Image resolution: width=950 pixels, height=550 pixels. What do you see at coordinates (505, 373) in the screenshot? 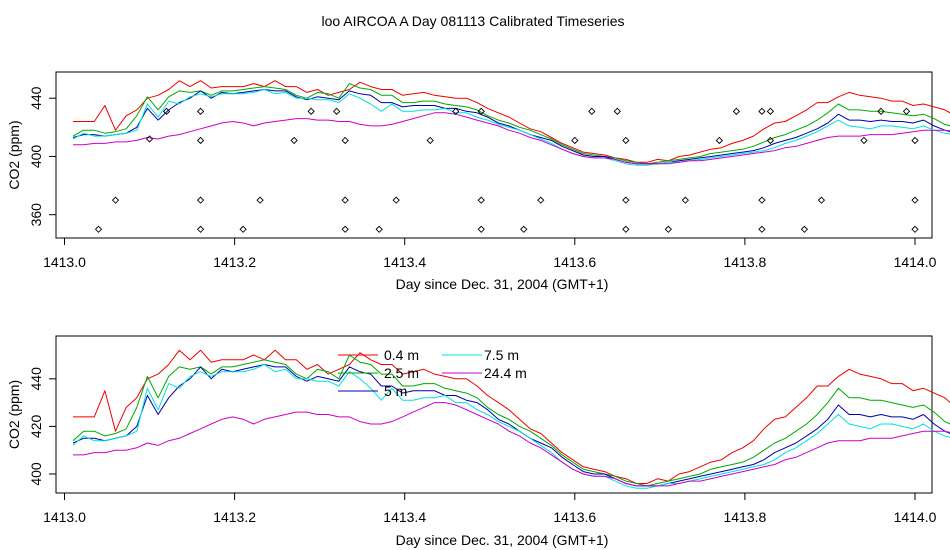
I see `legend-entry: 24.4 m` at bounding box center [505, 373].